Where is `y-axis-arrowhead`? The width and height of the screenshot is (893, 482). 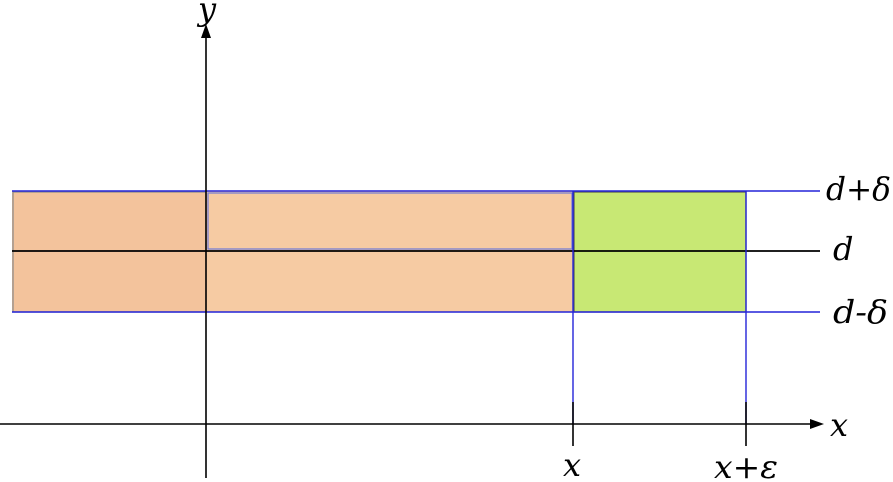 y-axis-arrowhead is located at coordinates (206, 31).